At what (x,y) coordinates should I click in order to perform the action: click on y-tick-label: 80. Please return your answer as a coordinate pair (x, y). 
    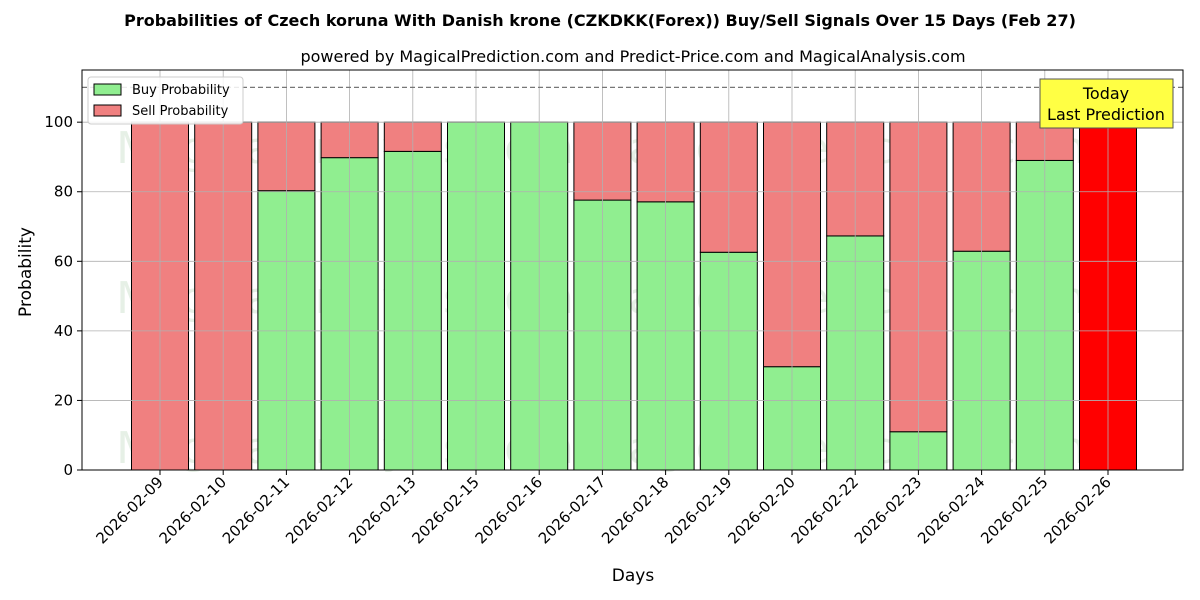
    Looking at the image, I should click on (63, 192).